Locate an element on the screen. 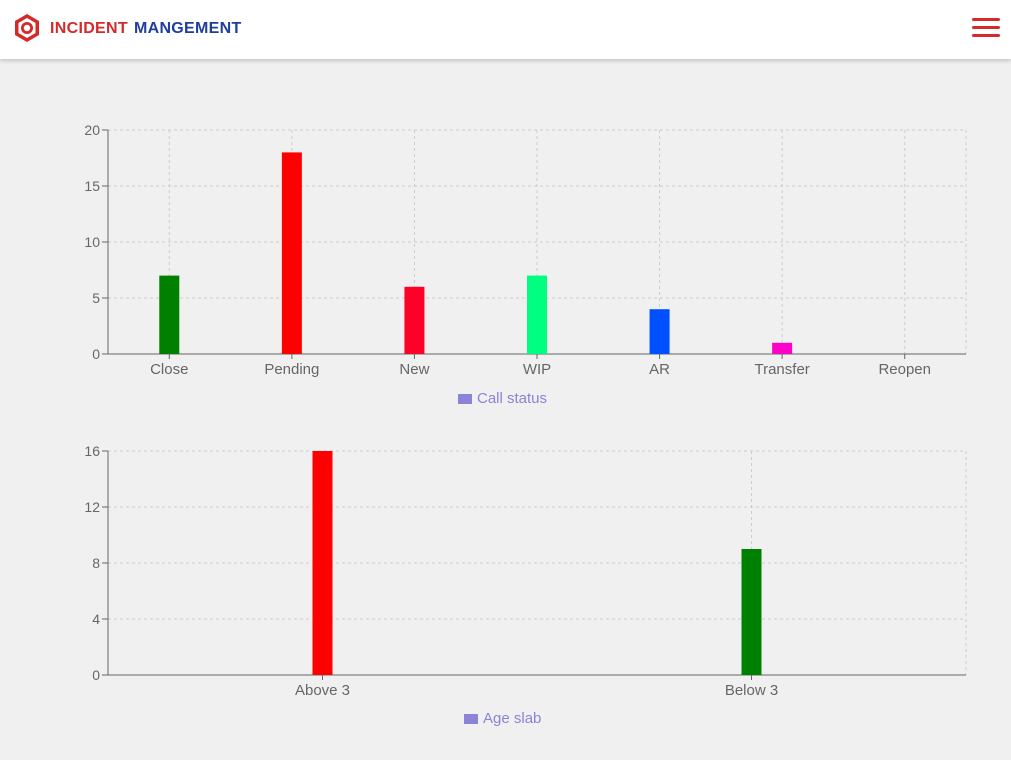  app-header: INCIDENT MANGEMENT is located at coordinates (505, 29).